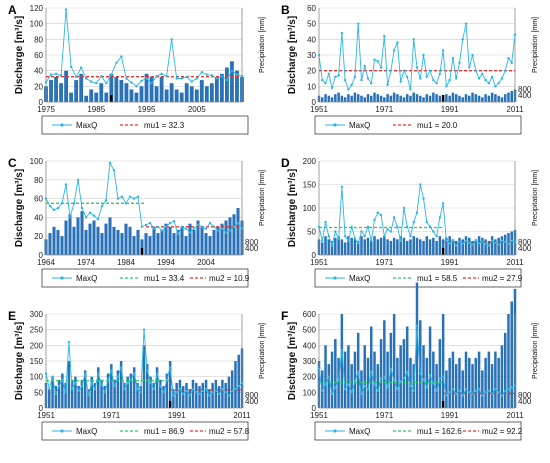 This screenshot has height=463, width=550. Describe the element at coordinates (86, 262) in the screenshot. I see `x-tick-label: 1974` at that location.